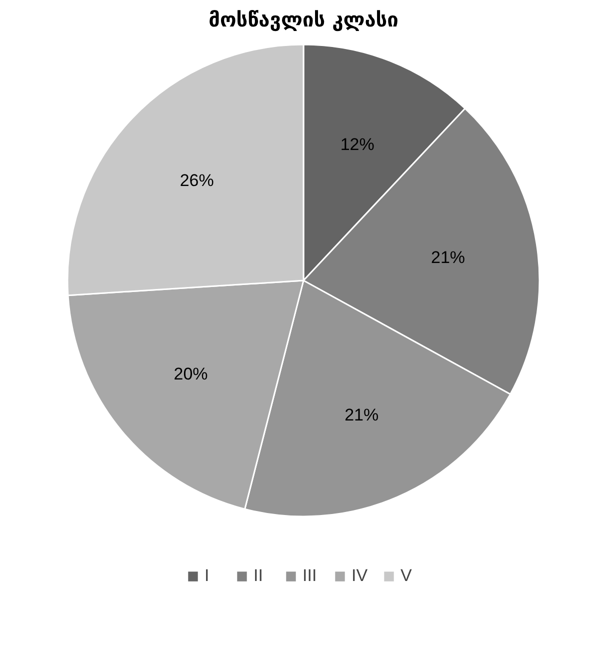 The height and width of the screenshot is (660, 606). Describe the element at coordinates (303, 20) in the screenshot. I see `chart-title: მოსწავლის კლასი` at that location.